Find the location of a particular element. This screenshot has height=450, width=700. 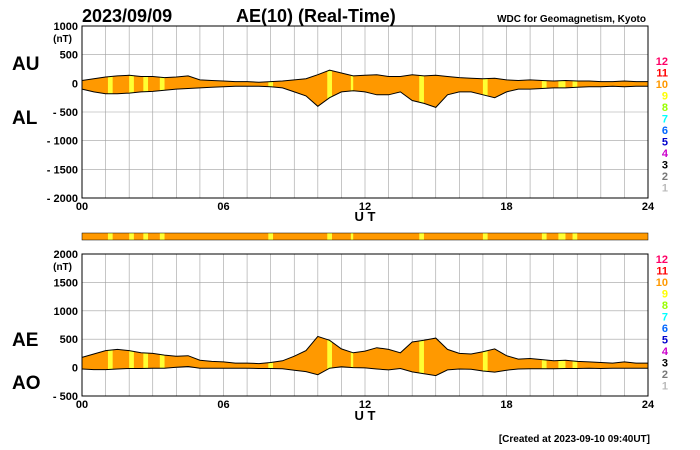

ae-ao-x-axis-label: U T is located at coordinates (365, 415).